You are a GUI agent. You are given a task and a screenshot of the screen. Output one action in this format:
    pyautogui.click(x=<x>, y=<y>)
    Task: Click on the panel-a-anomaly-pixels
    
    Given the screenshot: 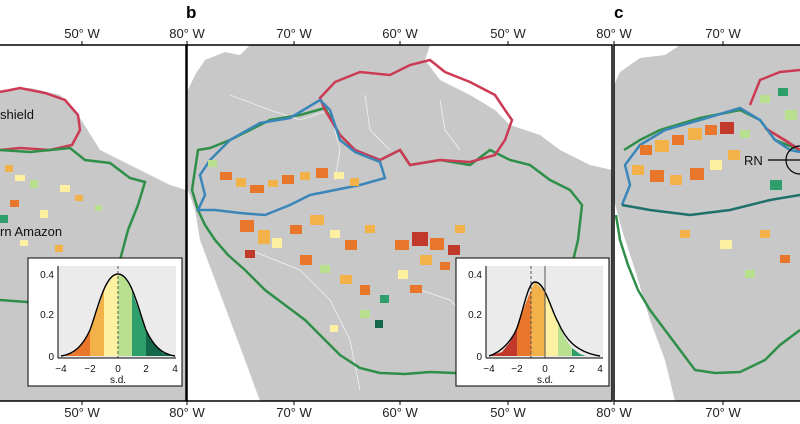 What is the action you would take?
    pyautogui.click(x=51, y=208)
    